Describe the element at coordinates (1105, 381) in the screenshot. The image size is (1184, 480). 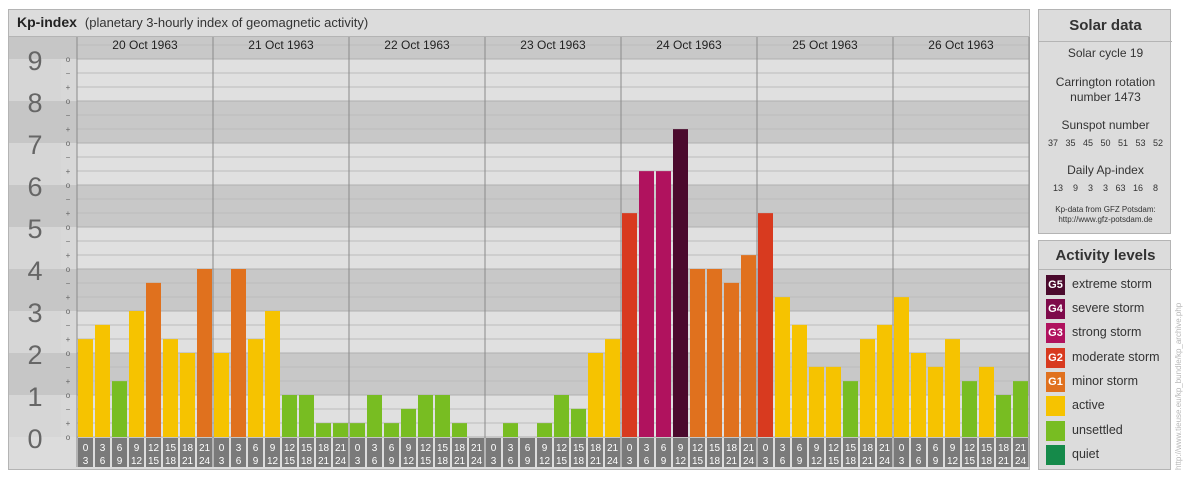
I see `legend-label: minor storm` at that location.